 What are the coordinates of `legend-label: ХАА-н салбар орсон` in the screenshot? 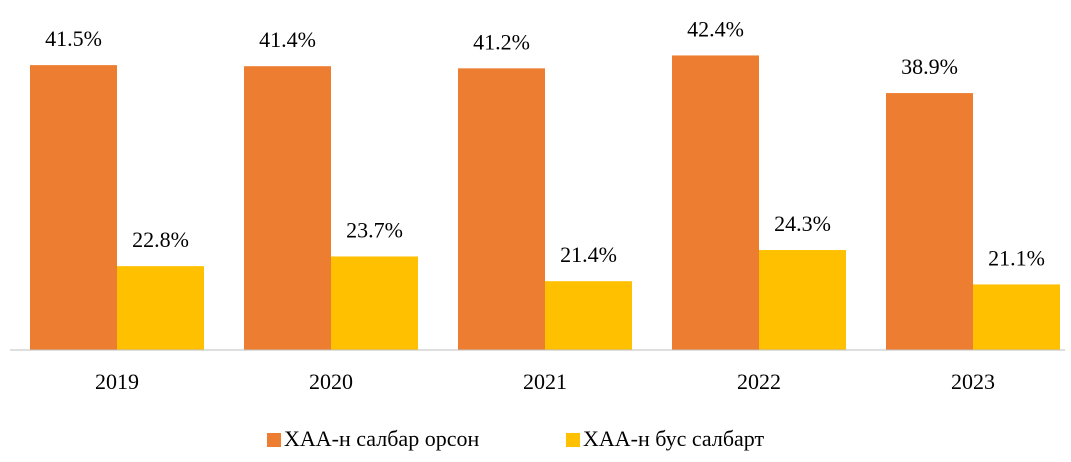 It's located at (381, 438).